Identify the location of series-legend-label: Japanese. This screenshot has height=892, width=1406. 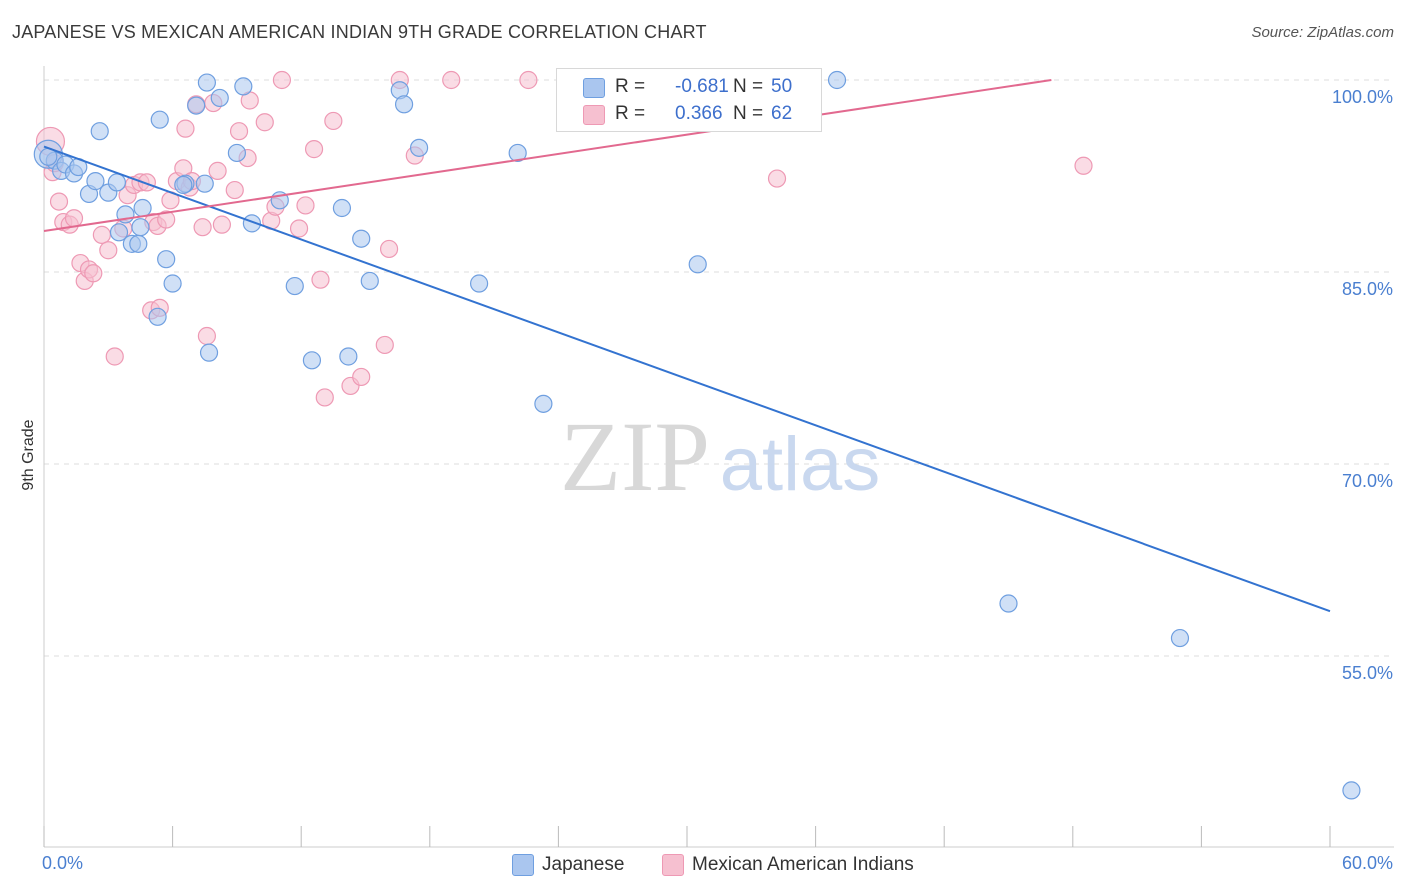
(583, 864).